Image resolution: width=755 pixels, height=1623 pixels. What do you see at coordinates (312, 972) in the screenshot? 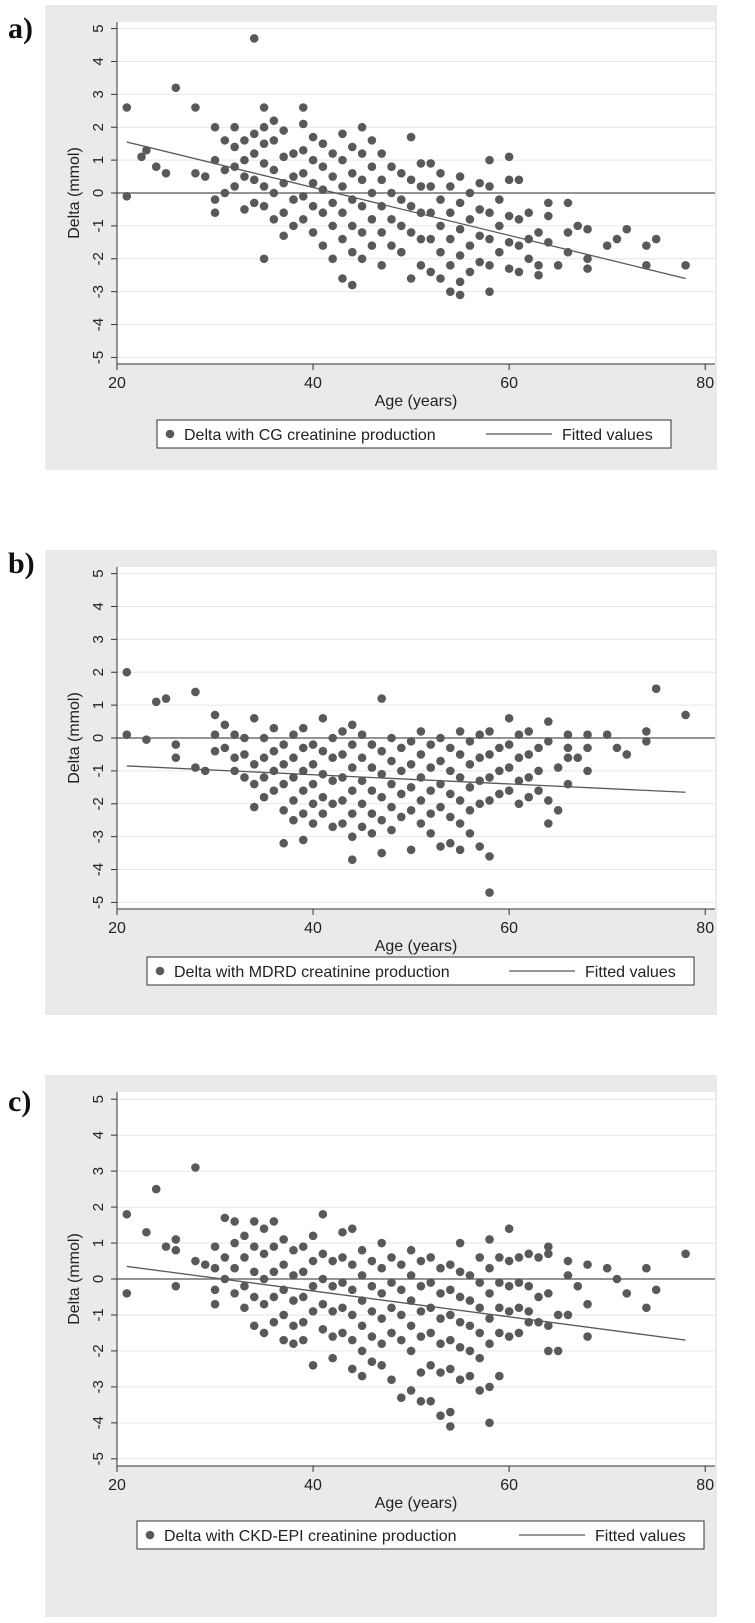
I see `legend-label: Delta with MDRD creatinine production` at bounding box center [312, 972].